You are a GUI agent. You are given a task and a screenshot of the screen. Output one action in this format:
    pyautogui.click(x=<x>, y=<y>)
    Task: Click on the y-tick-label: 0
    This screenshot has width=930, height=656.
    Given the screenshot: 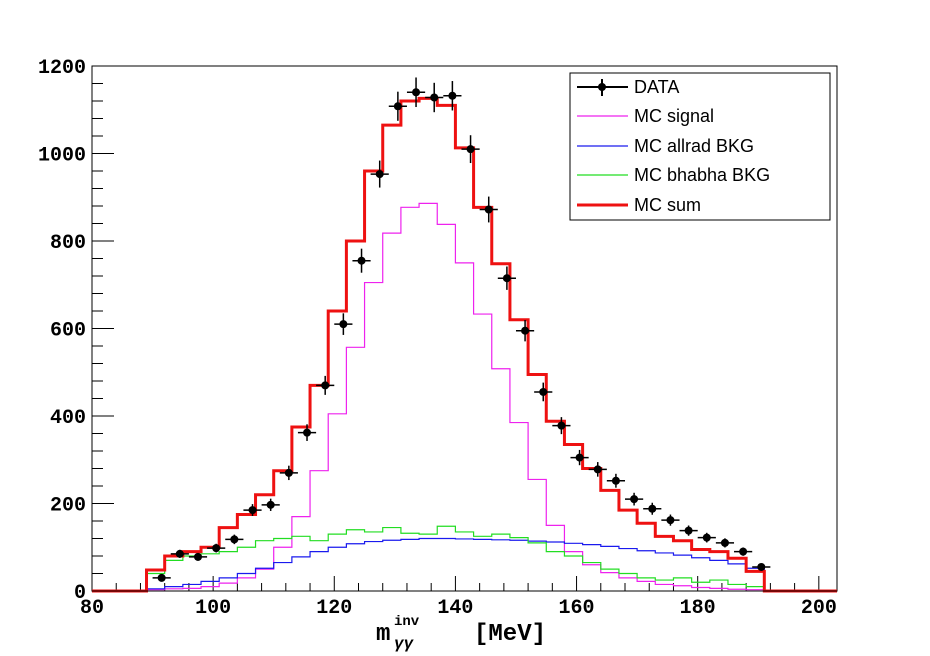 What is the action you would take?
    pyautogui.click(x=80, y=593)
    